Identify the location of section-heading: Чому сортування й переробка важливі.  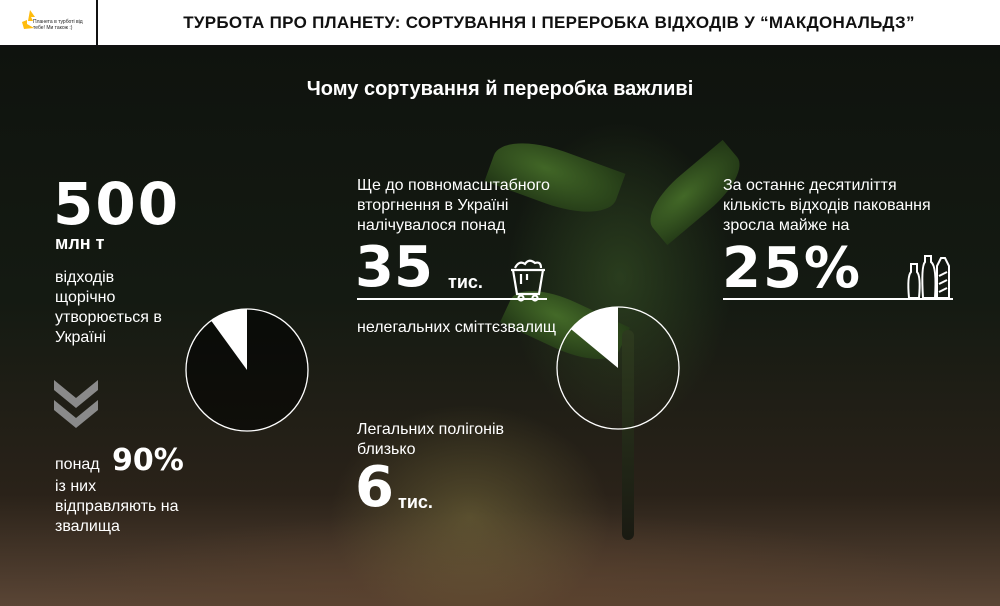
(500, 89).